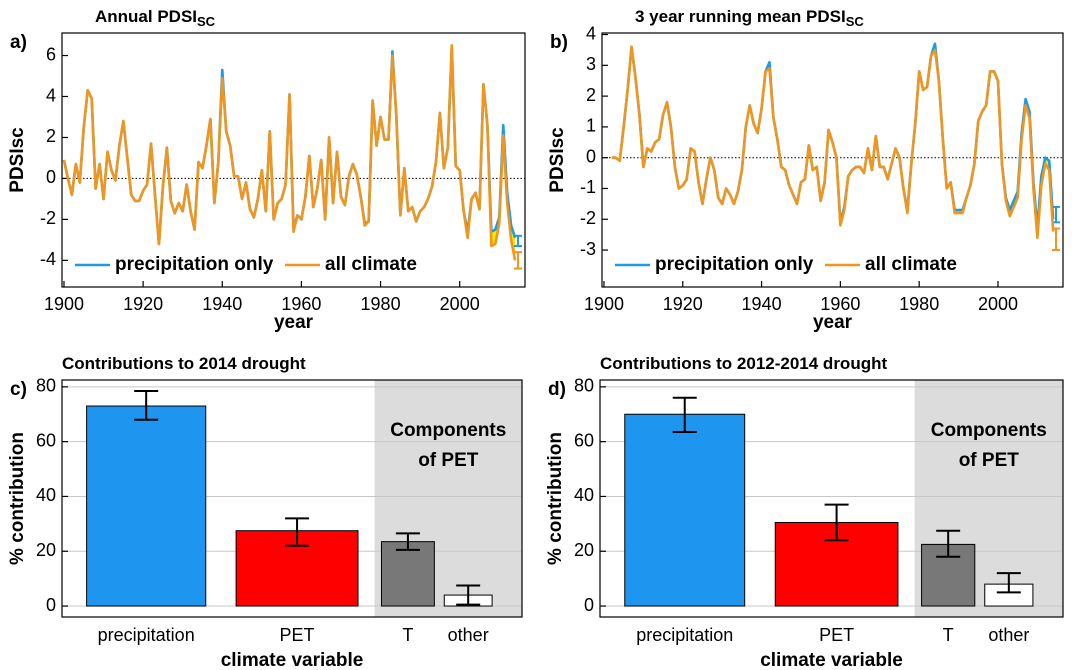 Image resolution: width=1077 pixels, height=670 pixels. I want to click on y-tick-label: 6, so click(51, 54).